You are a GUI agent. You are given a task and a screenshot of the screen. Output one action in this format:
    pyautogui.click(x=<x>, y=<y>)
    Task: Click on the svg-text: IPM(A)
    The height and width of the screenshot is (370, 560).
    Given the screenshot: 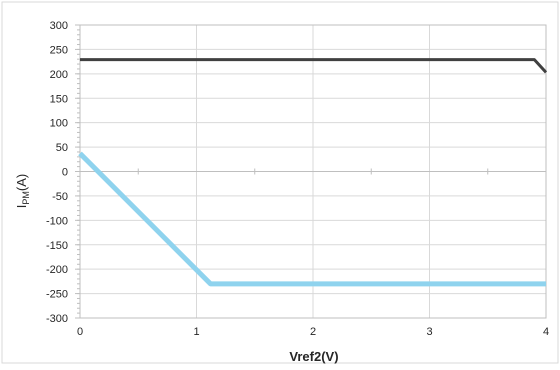 What is the action you would take?
    pyautogui.click(x=22, y=191)
    